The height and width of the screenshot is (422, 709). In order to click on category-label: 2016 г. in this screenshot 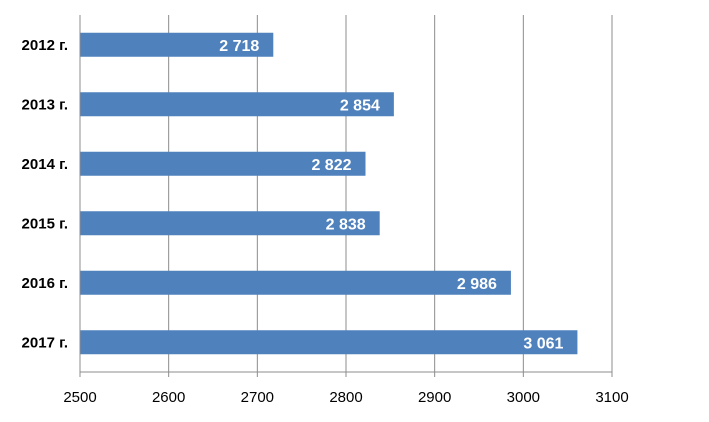, I will do `click(45, 283)`.